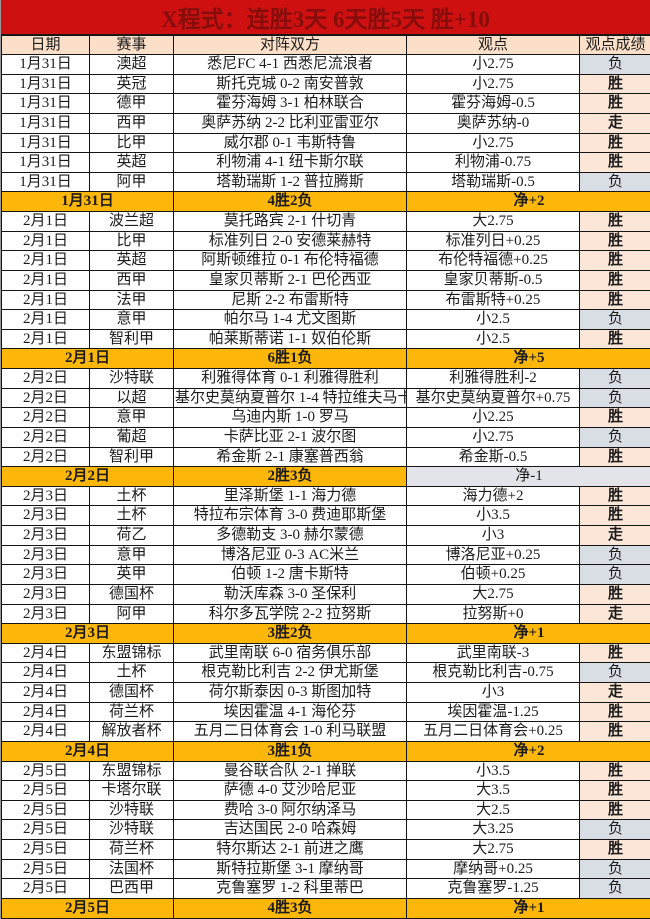  Describe the element at coordinates (290, 103) in the screenshot. I see `match-cell: 霍芬海姆 3-1 柏林联合` at that location.